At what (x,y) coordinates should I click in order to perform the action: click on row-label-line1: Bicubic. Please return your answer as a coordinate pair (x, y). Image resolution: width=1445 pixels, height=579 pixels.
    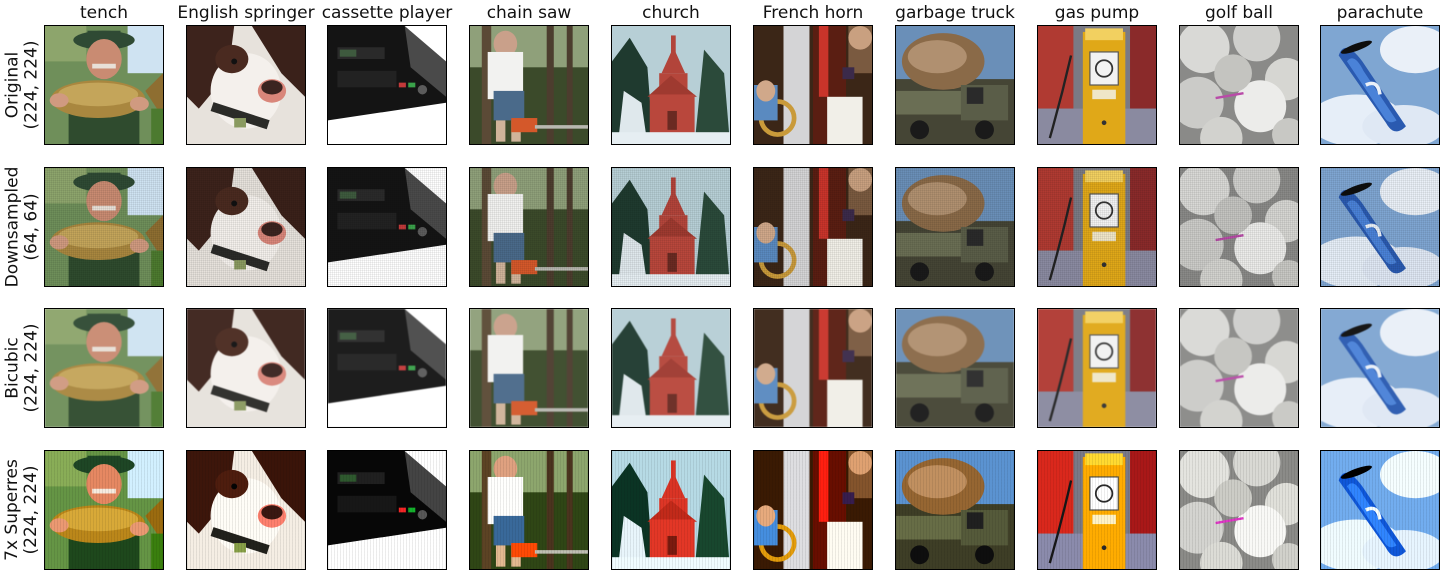
    Looking at the image, I should click on (12, 368).